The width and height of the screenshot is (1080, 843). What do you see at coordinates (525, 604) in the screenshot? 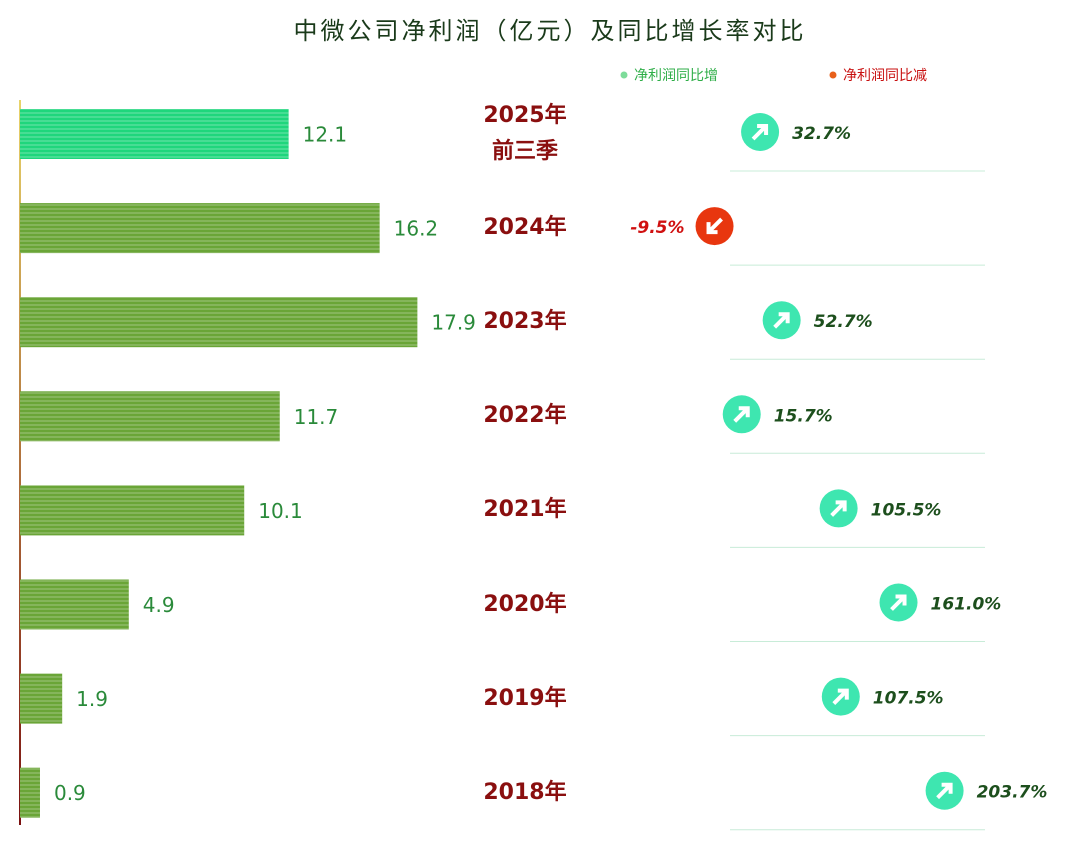
I see `category-label: 2020年` at bounding box center [525, 604].